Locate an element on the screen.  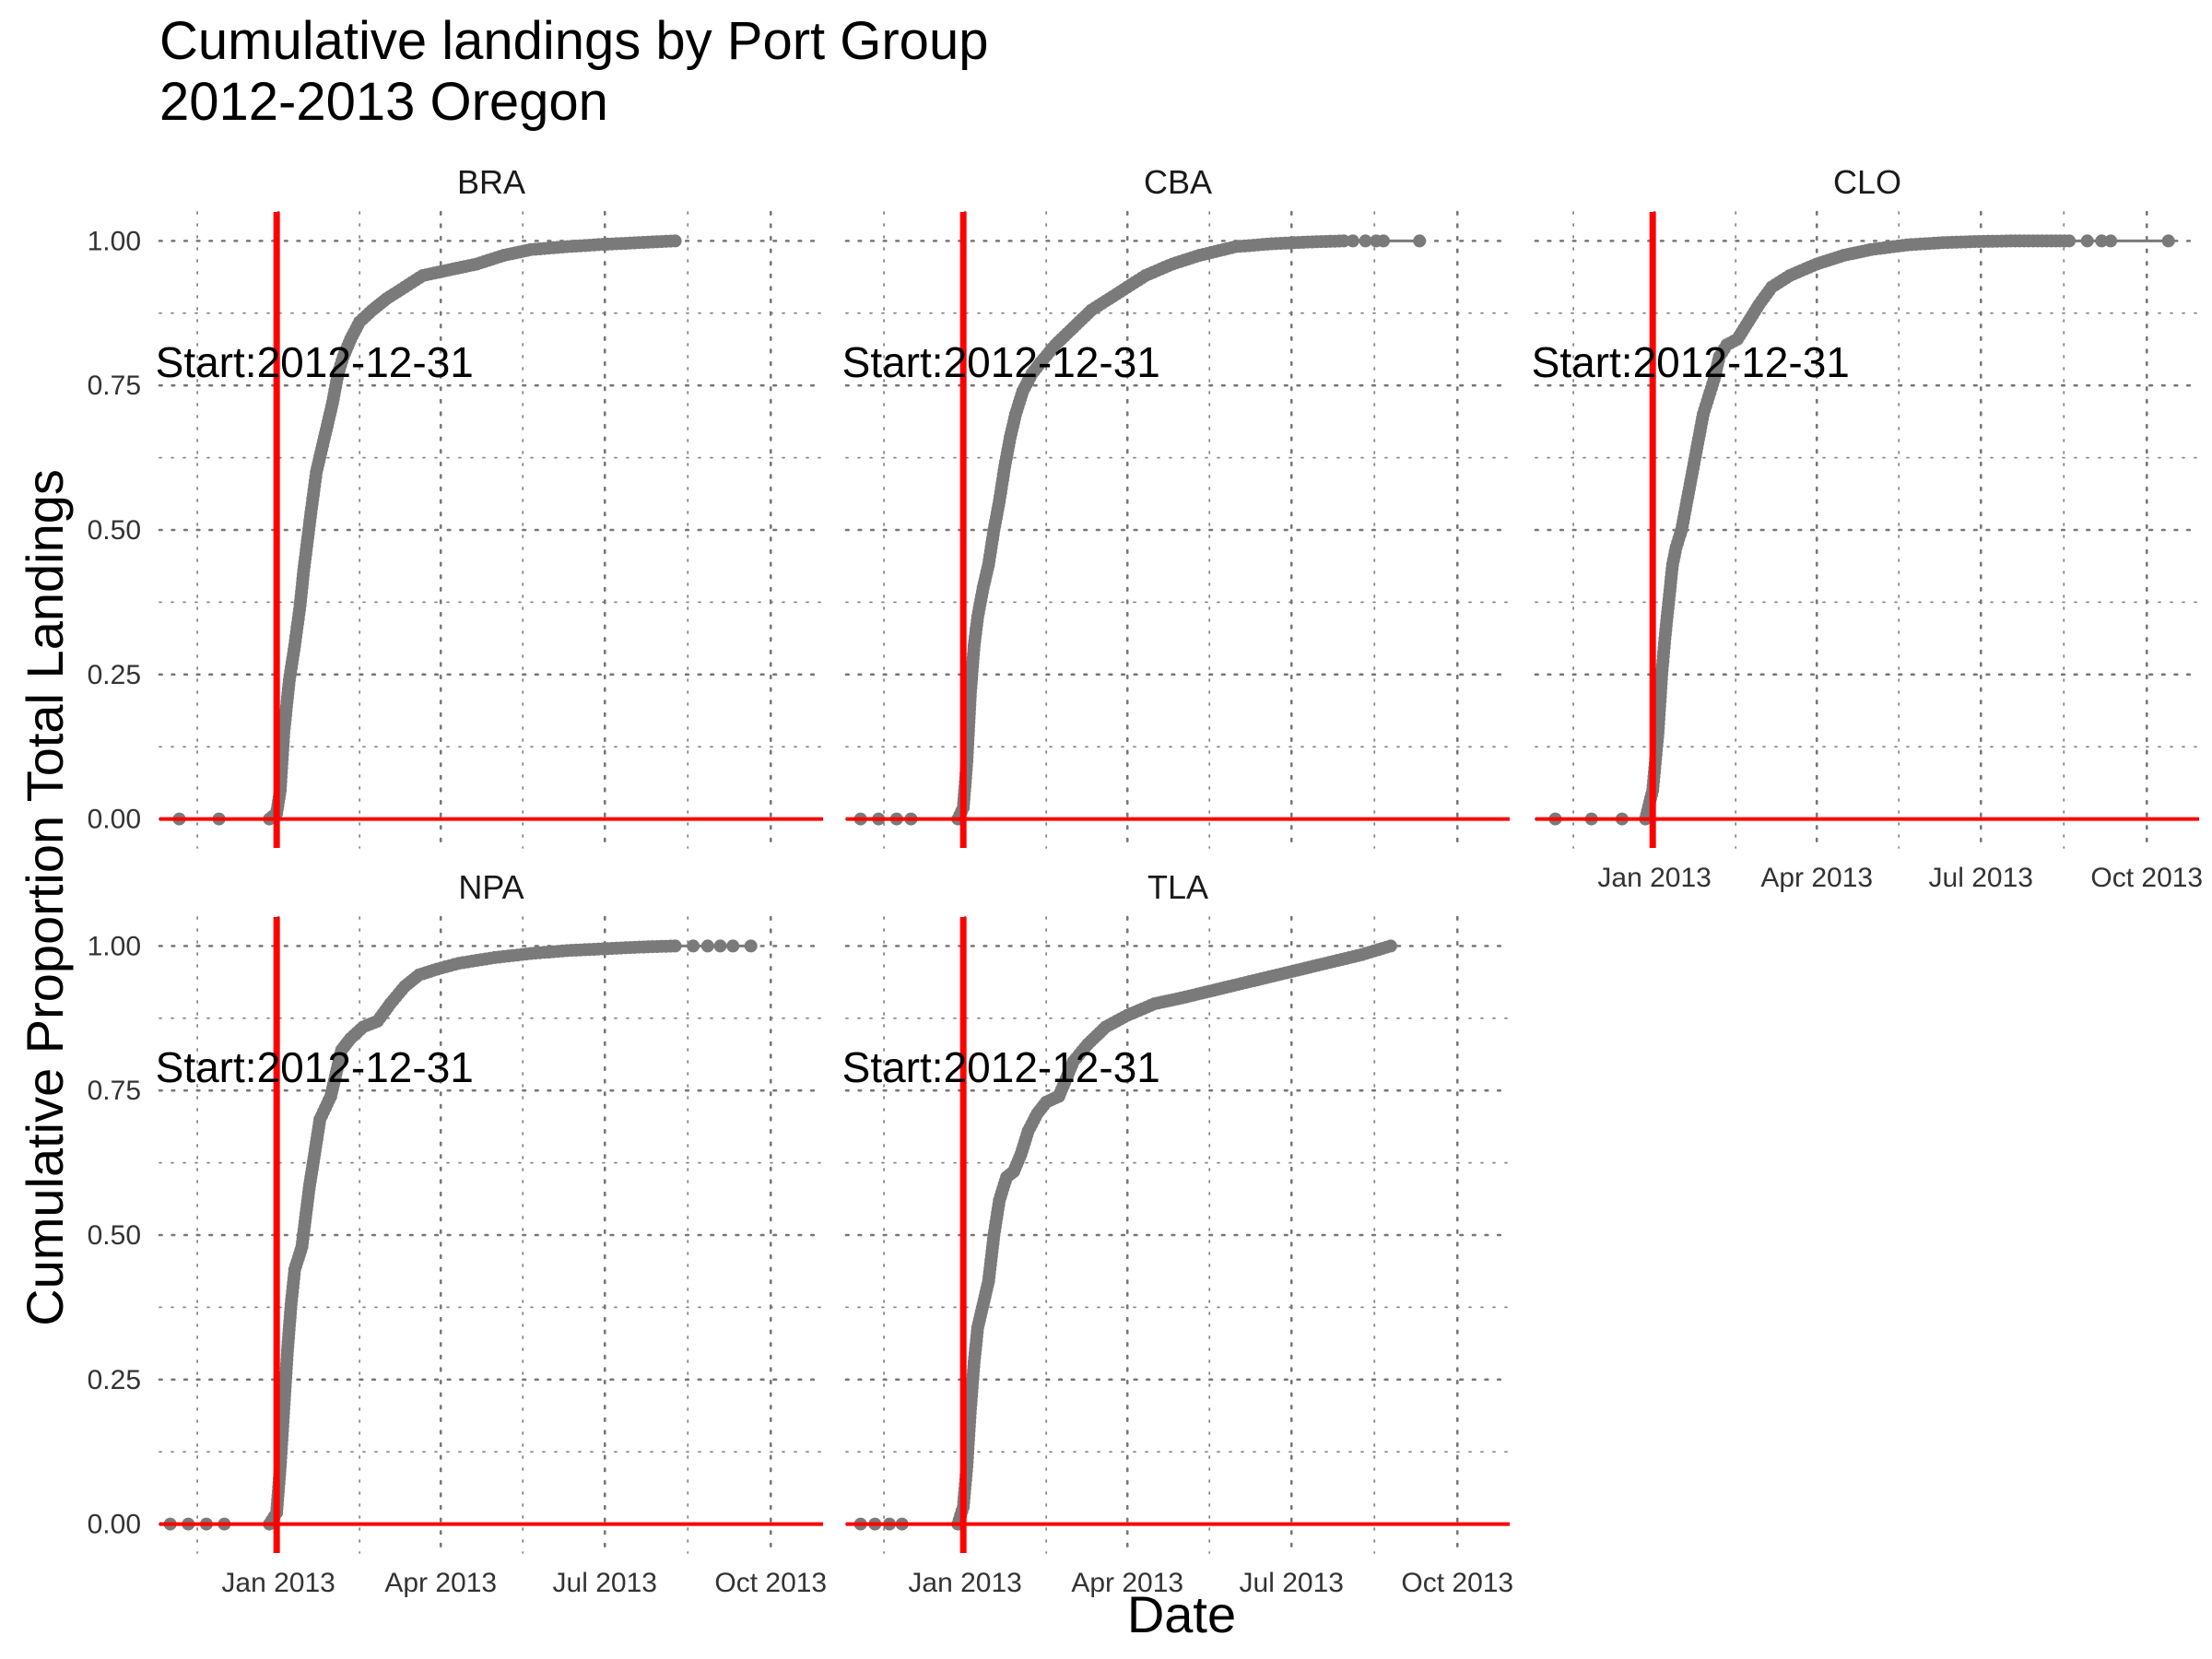
panel-label-cba: CBA is located at coordinates (1178, 182).